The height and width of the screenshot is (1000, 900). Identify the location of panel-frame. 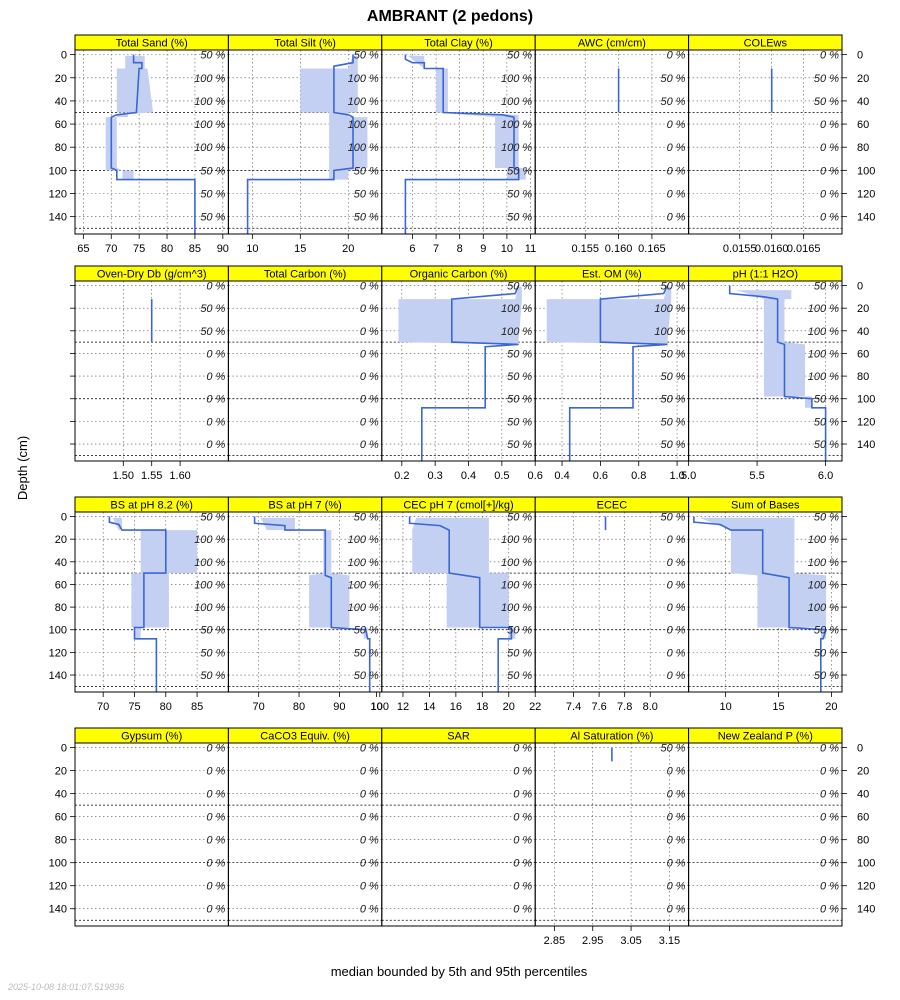
(765, 371).